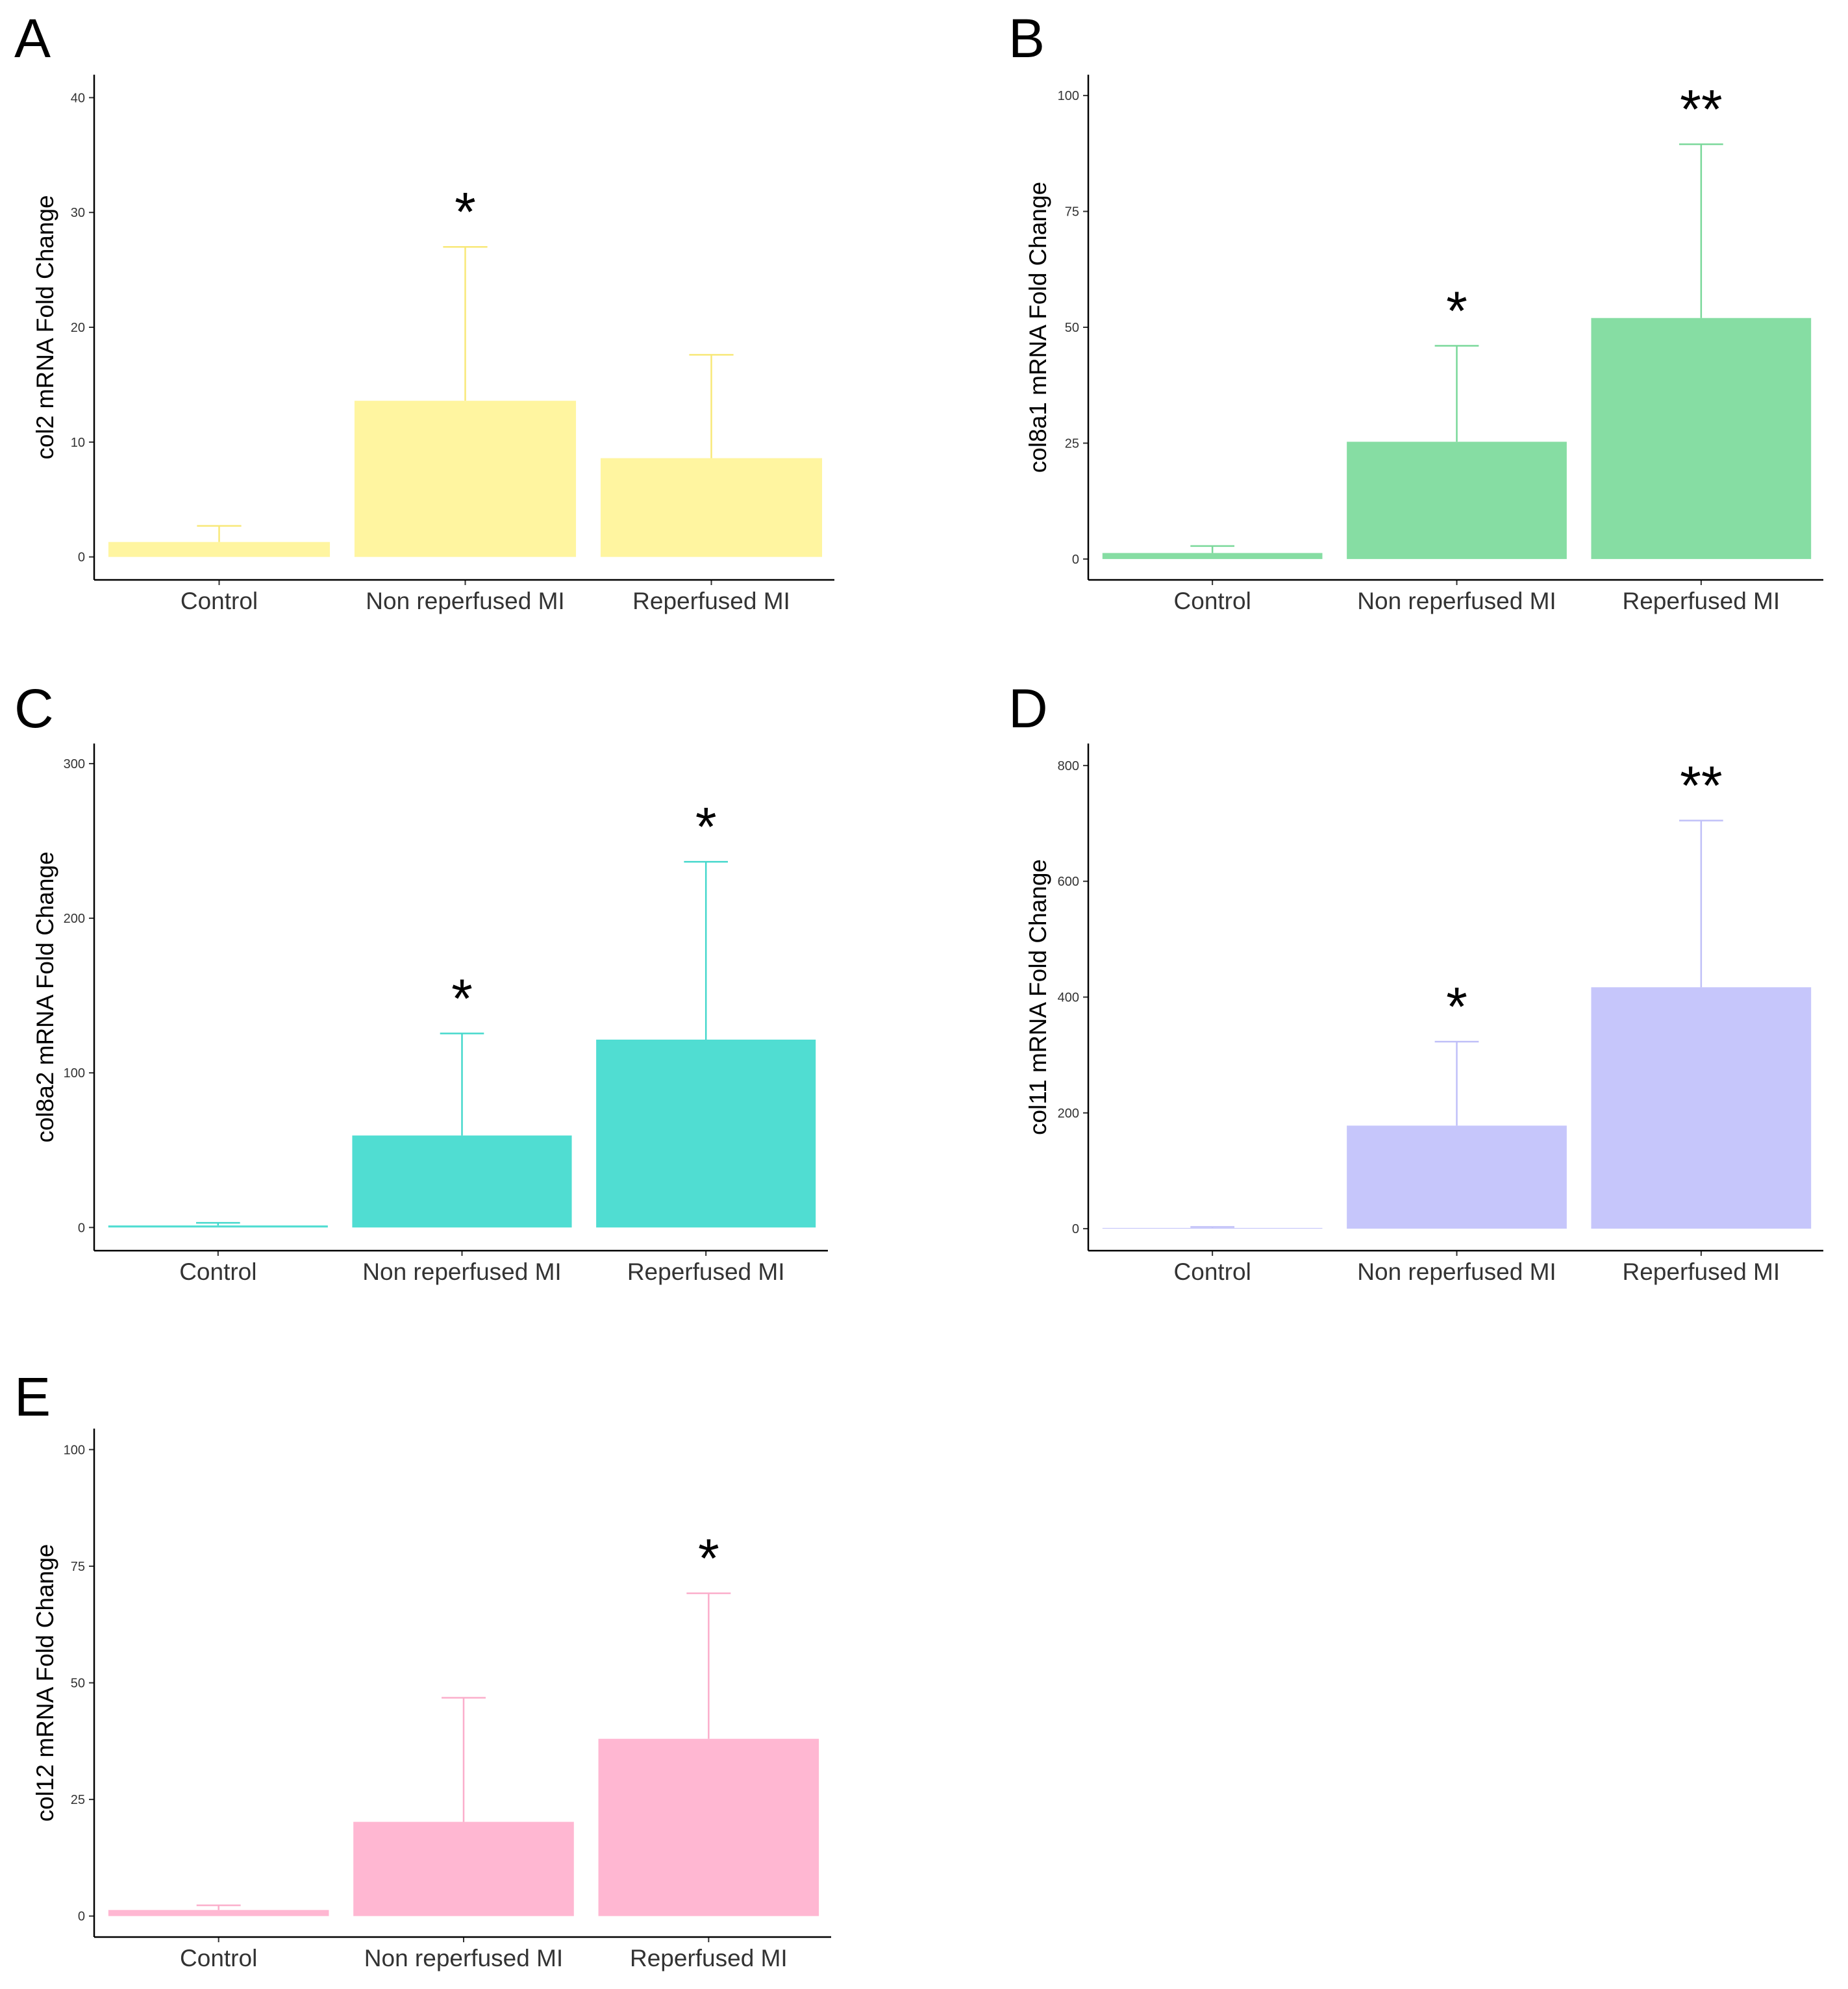  Describe the element at coordinates (75, 764) in the screenshot. I see `y-tick-label: 300` at that location.